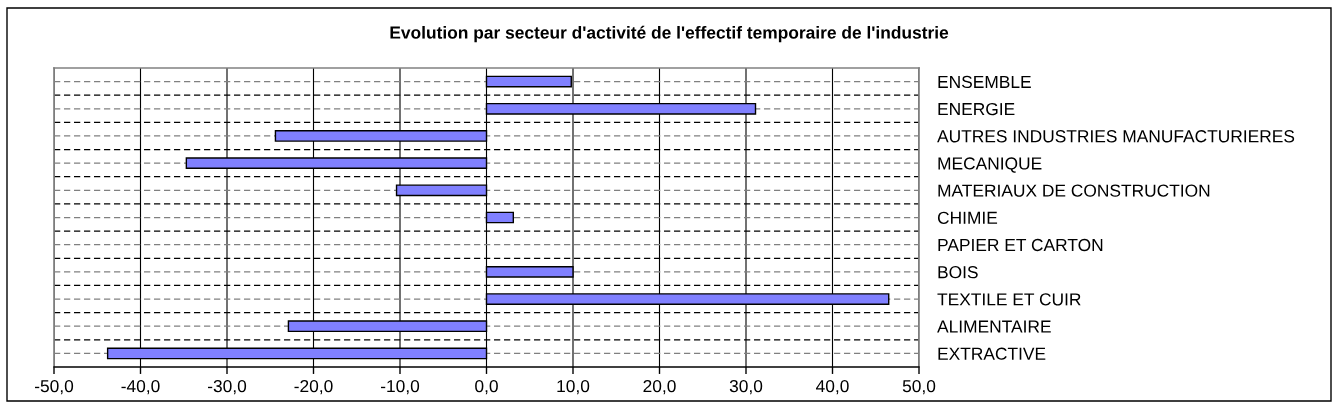  I want to click on y-tick-label: EXTRACTIVE, so click(992, 353).